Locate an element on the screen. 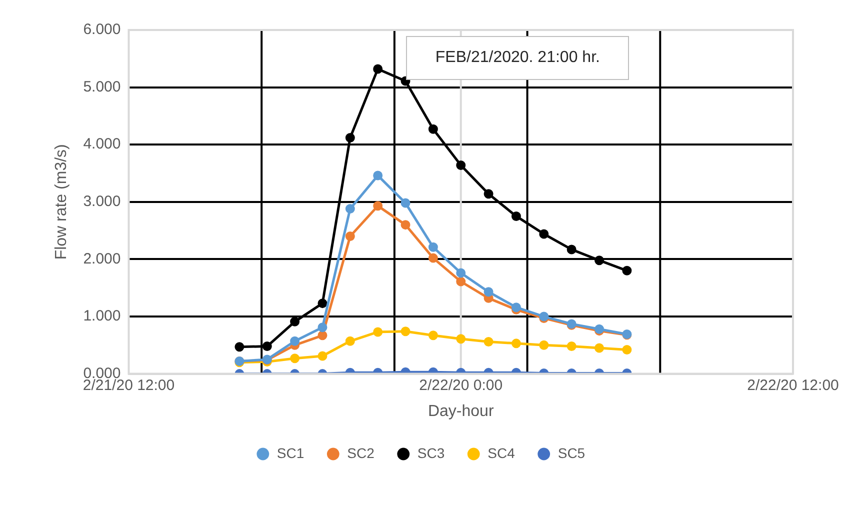  x-tick-label: 2/22/20 12:00 is located at coordinates (793, 385).